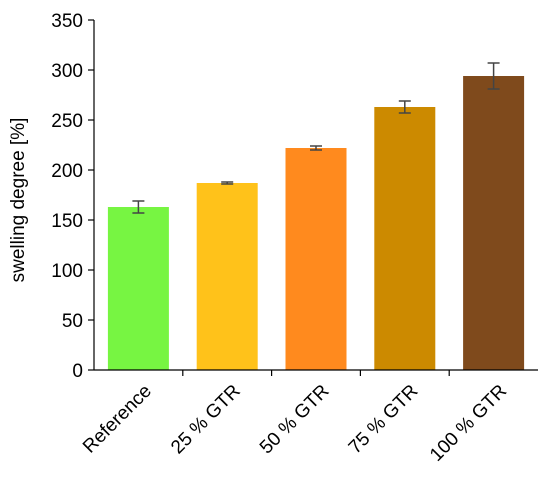  What do you see at coordinates (67, 121) in the screenshot?
I see `y-tick-label: 250` at bounding box center [67, 121].